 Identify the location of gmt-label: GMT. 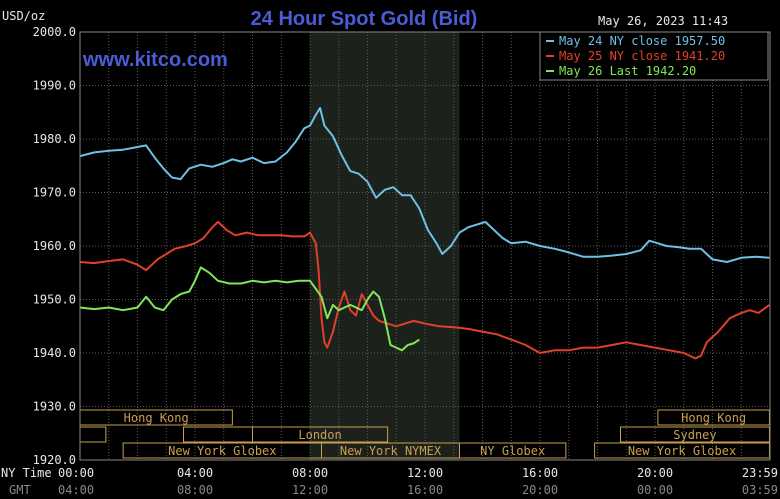
(20, 490).